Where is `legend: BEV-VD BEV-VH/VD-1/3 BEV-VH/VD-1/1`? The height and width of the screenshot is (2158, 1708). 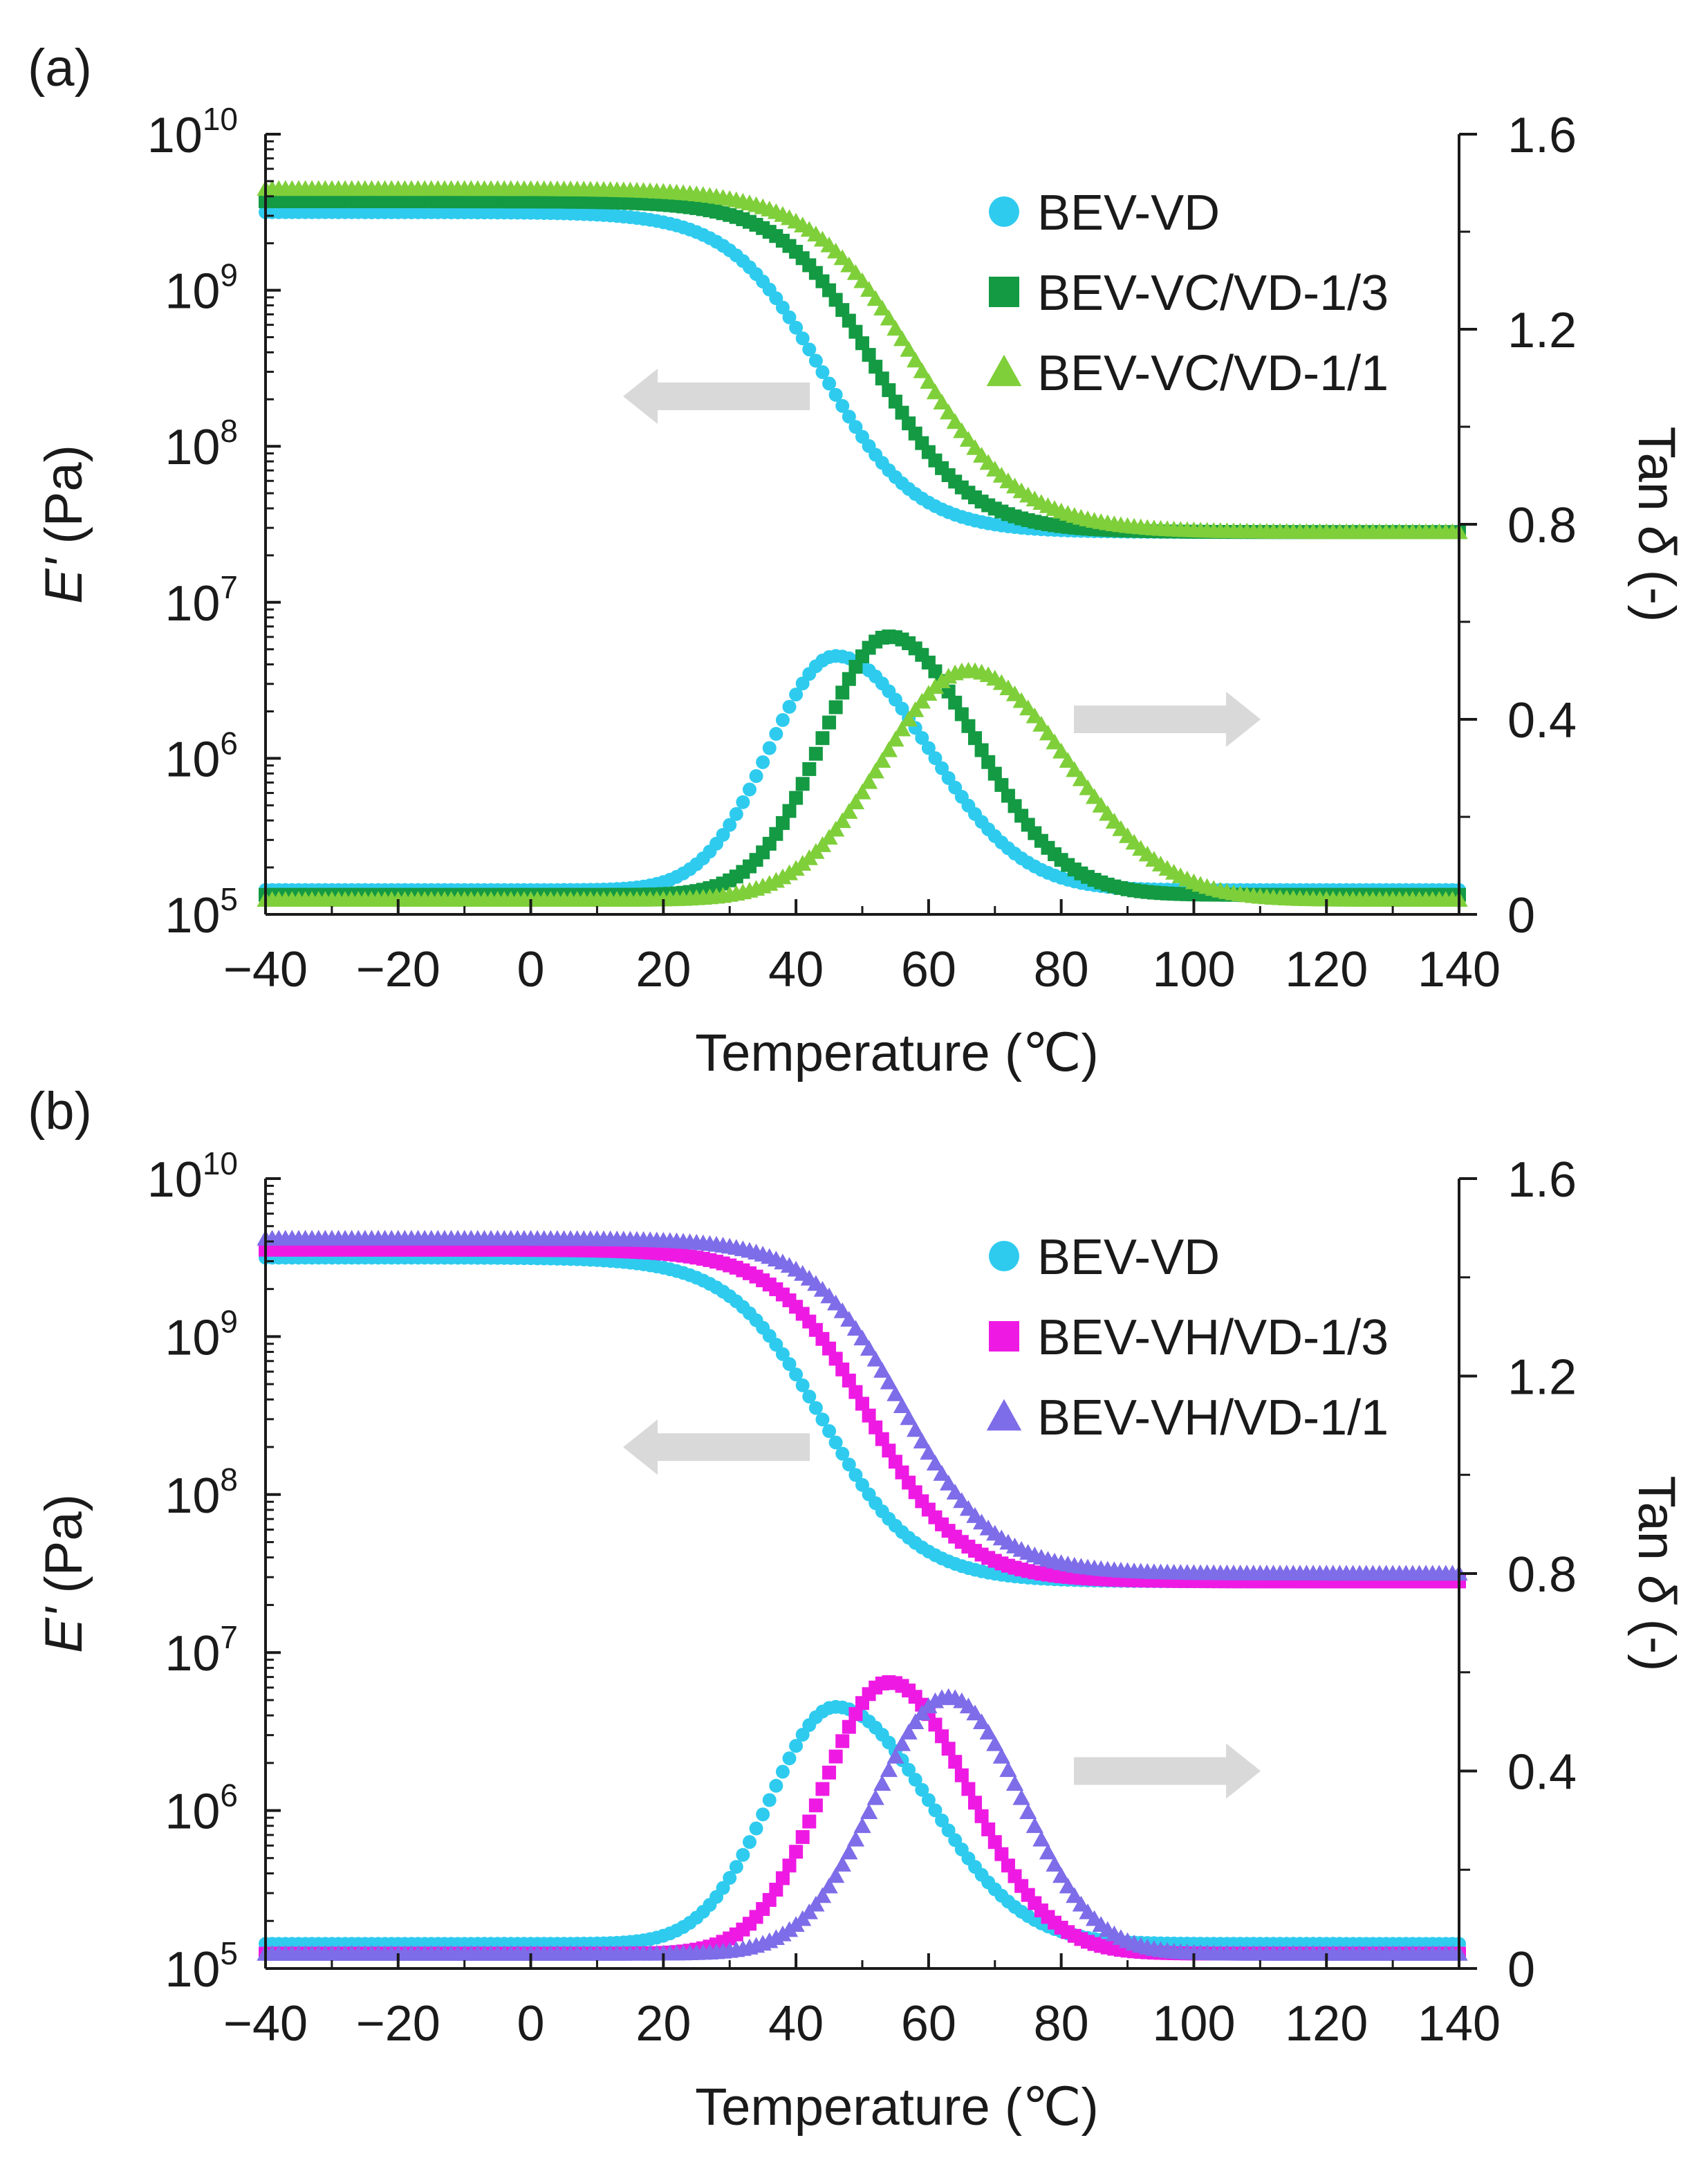 legend: BEV-VD BEV-VH/VD-1/3 BEV-VH/VD-1/1 is located at coordinates (1187, 1338).